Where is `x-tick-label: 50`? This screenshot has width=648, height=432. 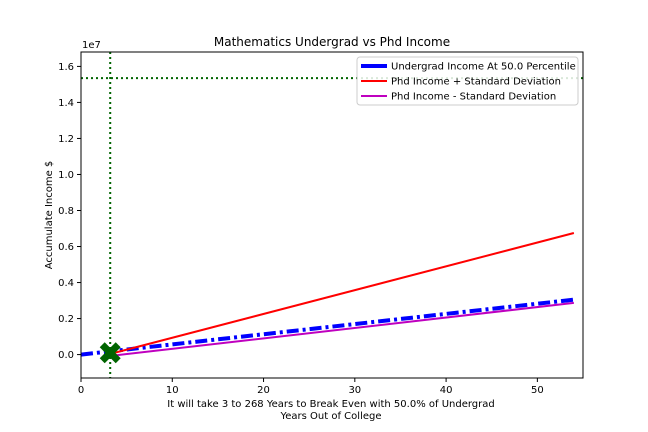
x-tick-label: 50 is located at coordinates (537, 390).